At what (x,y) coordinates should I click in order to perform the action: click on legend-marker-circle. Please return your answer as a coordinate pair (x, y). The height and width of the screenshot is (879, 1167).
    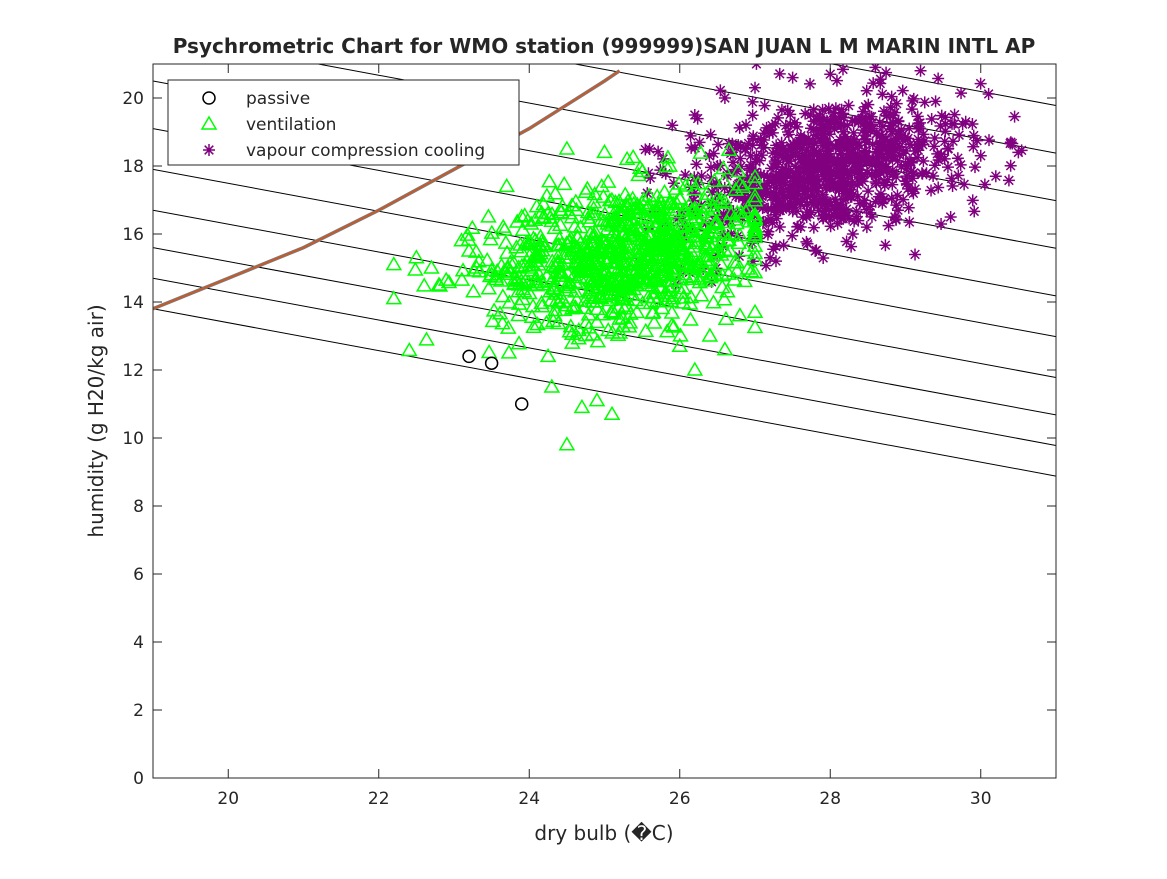
    Looking at the image, I should click on (209, 98).